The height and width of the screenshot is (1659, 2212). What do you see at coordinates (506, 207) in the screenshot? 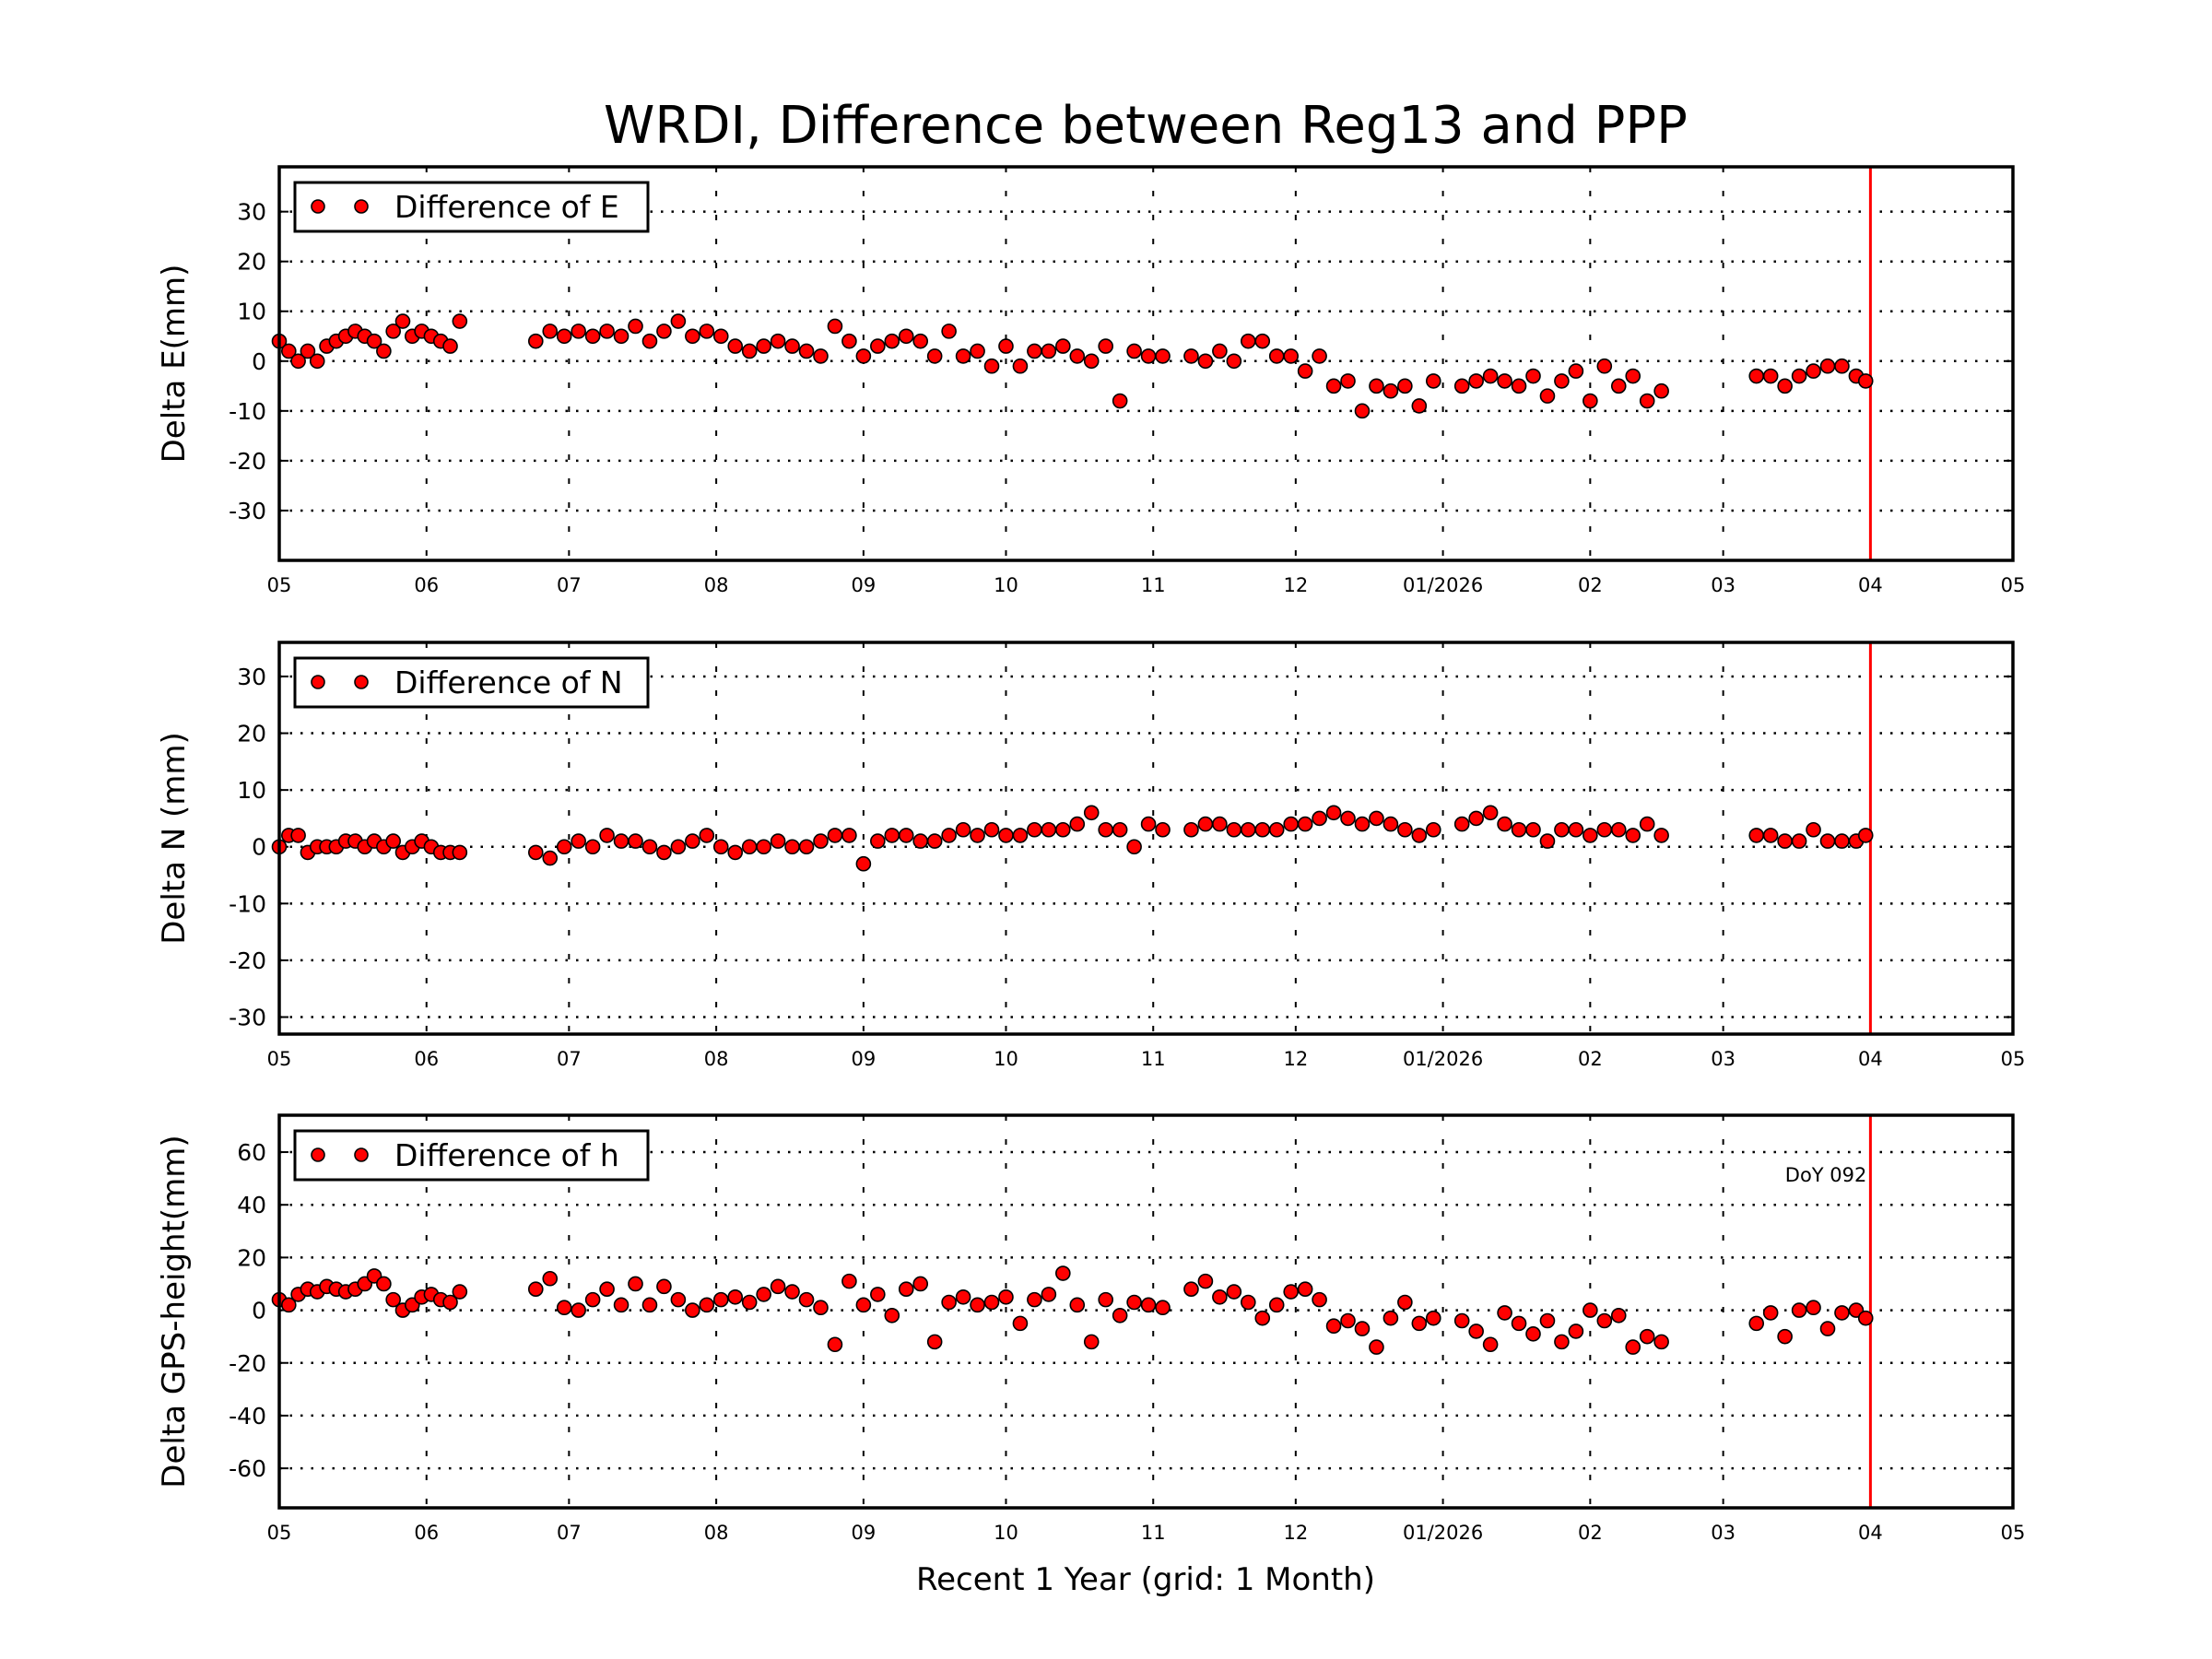
I see `legend-label: Difference of E` at bounding box center [506, 207].